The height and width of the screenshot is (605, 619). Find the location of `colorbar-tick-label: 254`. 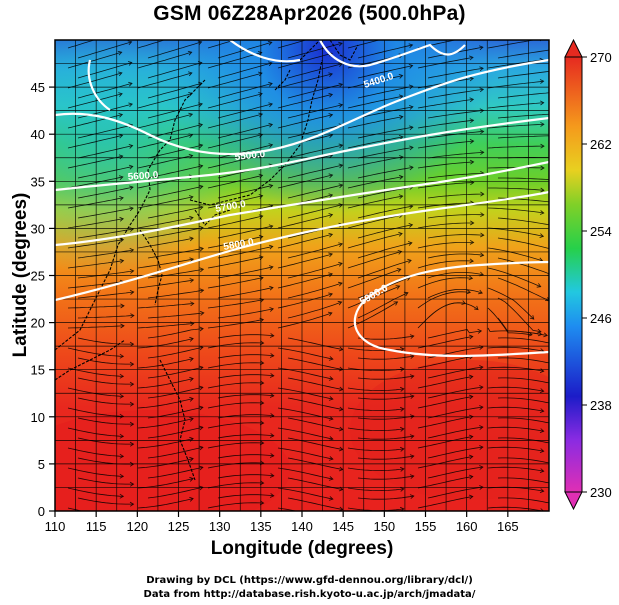

colorbar-tick-label: 254 is located at coordinates (601, 231).